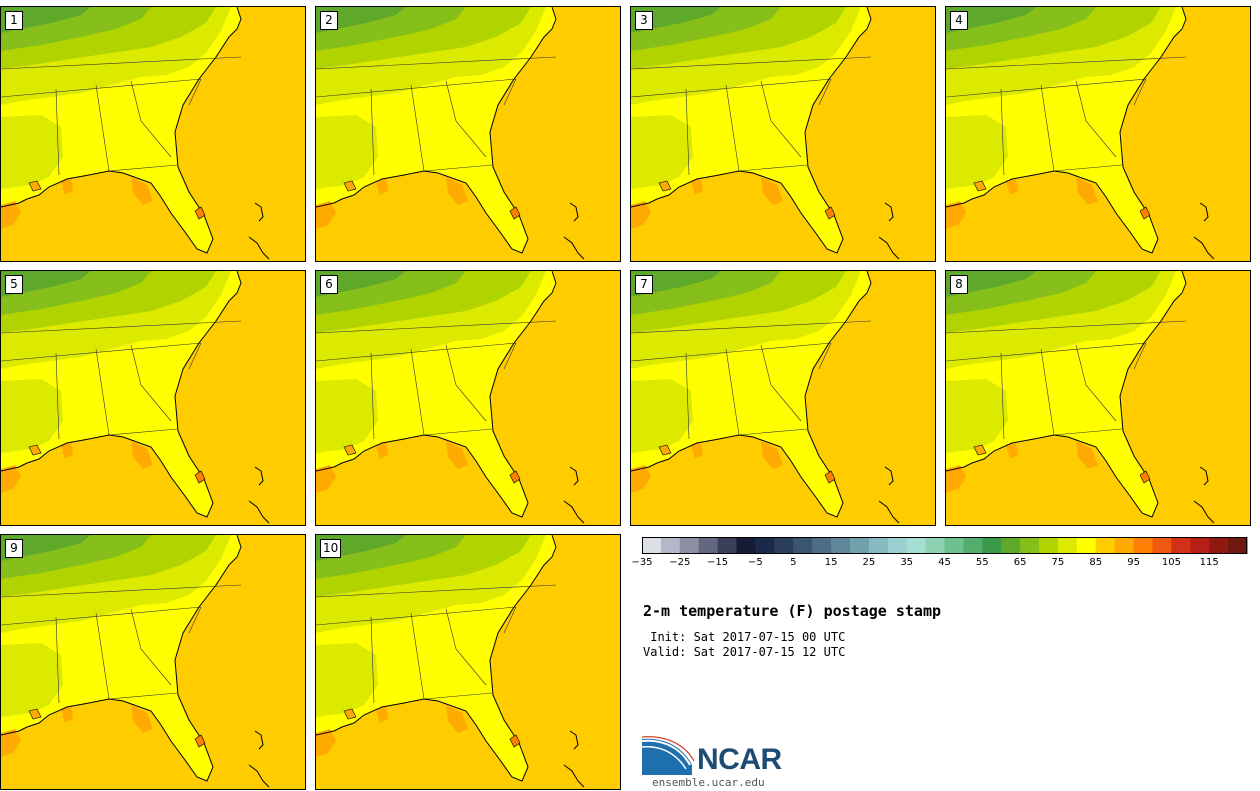 The height and width of the screenshot is (791, 1260). What do you see at coordinates (755, 562) in the screenshot?
I see `colorbar-tick-label: −5` at bounding box center [755, 562].